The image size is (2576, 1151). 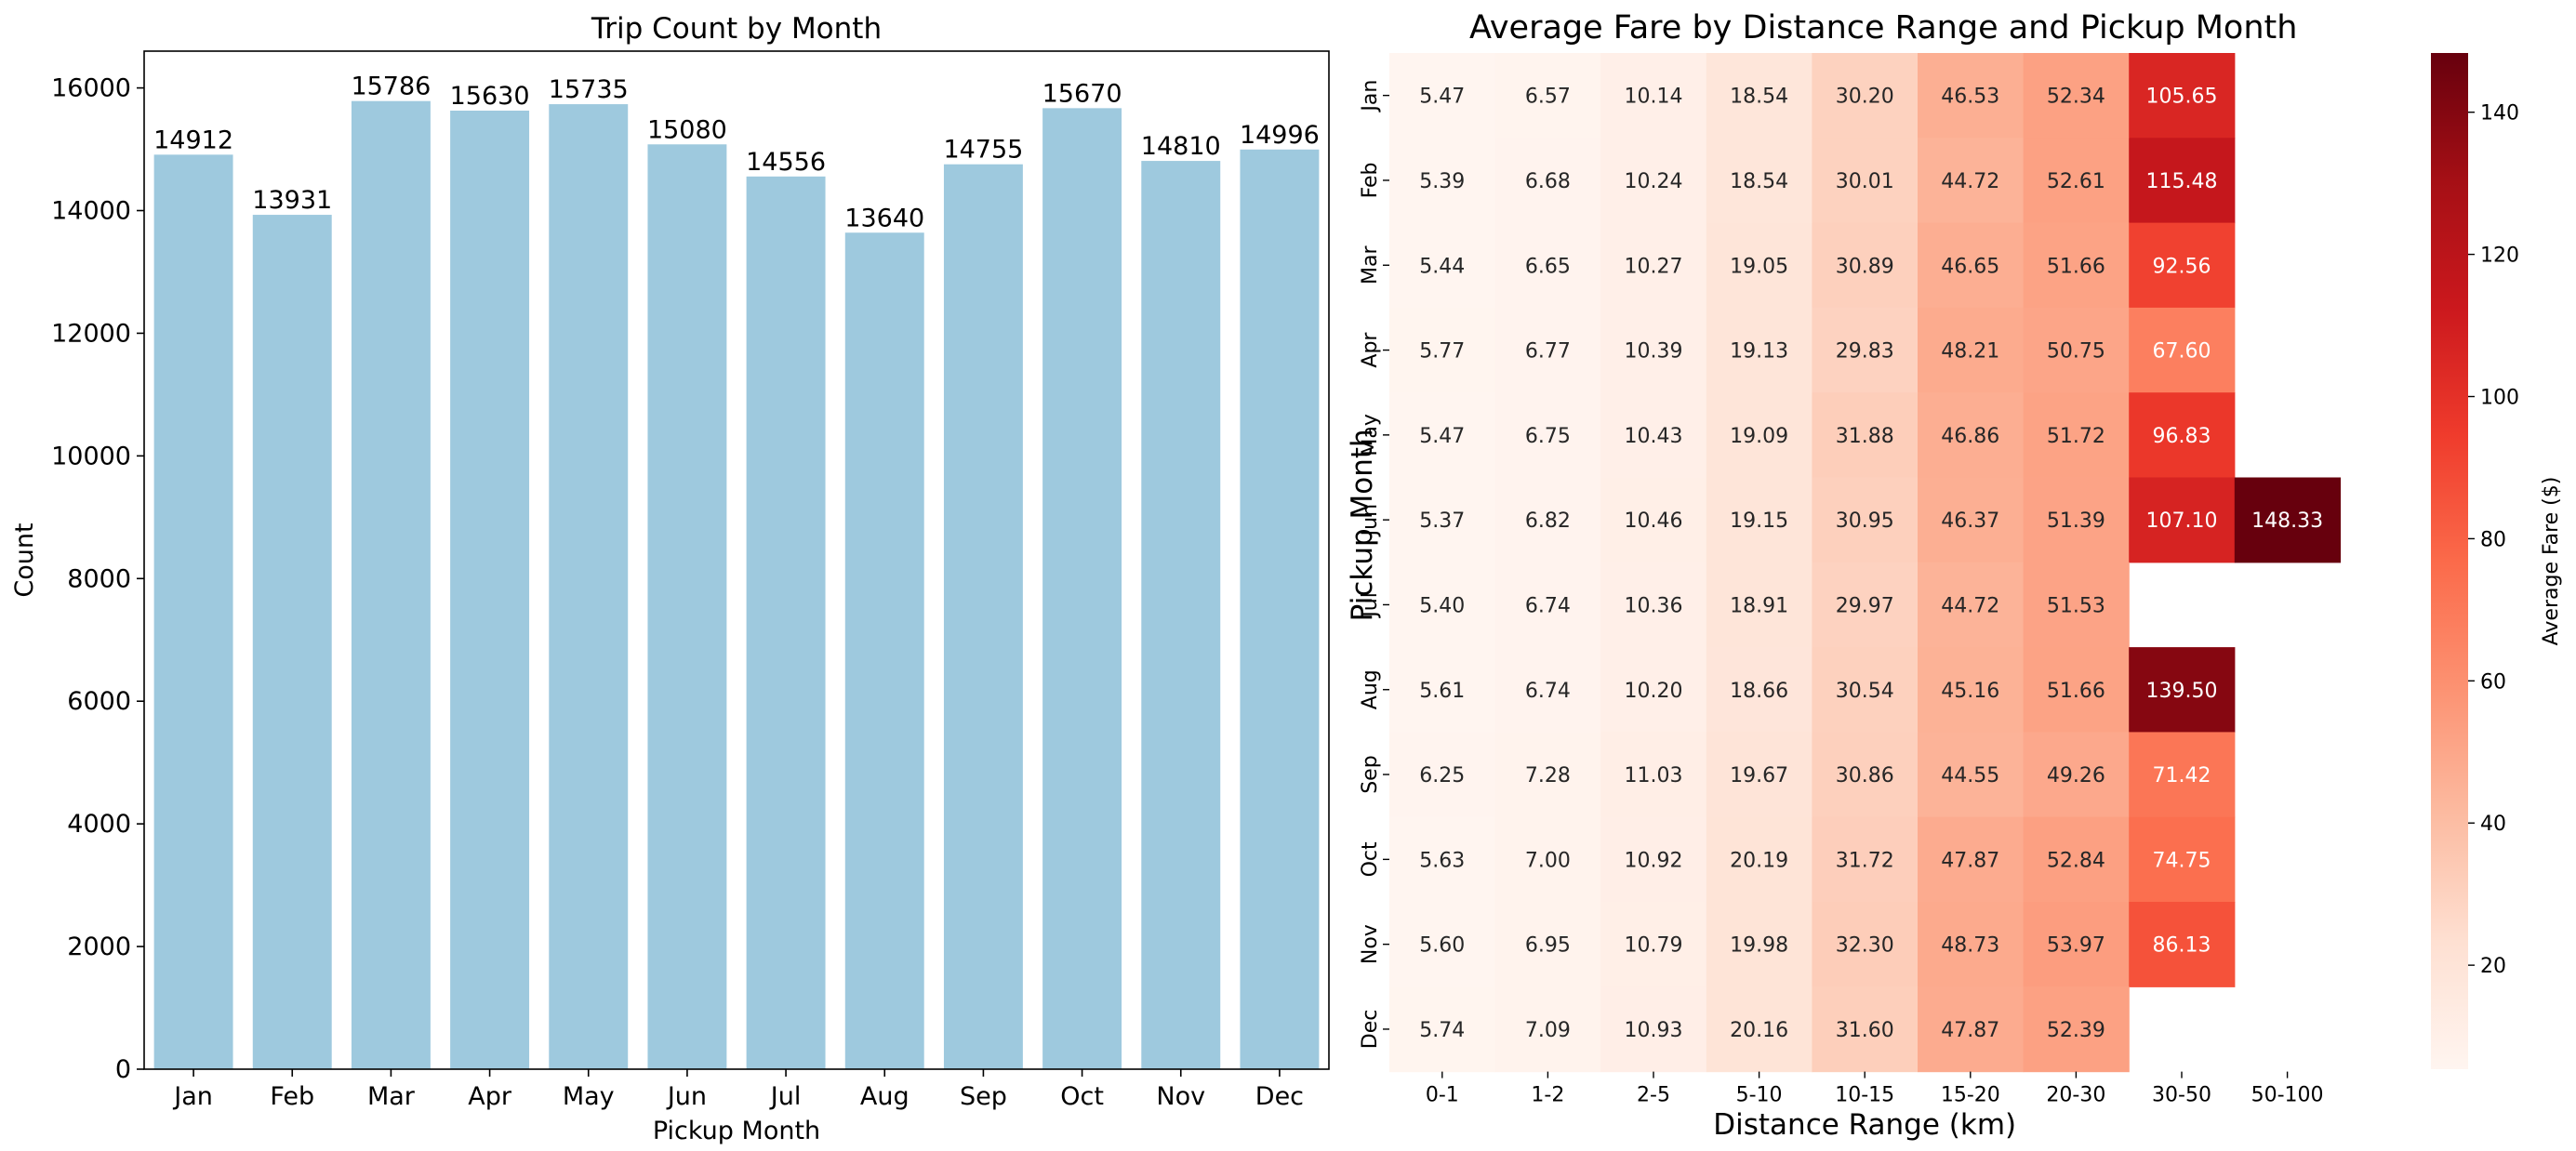 I want to click on x-tick-label-oct: Oct, so click(x=1082, y=1096).